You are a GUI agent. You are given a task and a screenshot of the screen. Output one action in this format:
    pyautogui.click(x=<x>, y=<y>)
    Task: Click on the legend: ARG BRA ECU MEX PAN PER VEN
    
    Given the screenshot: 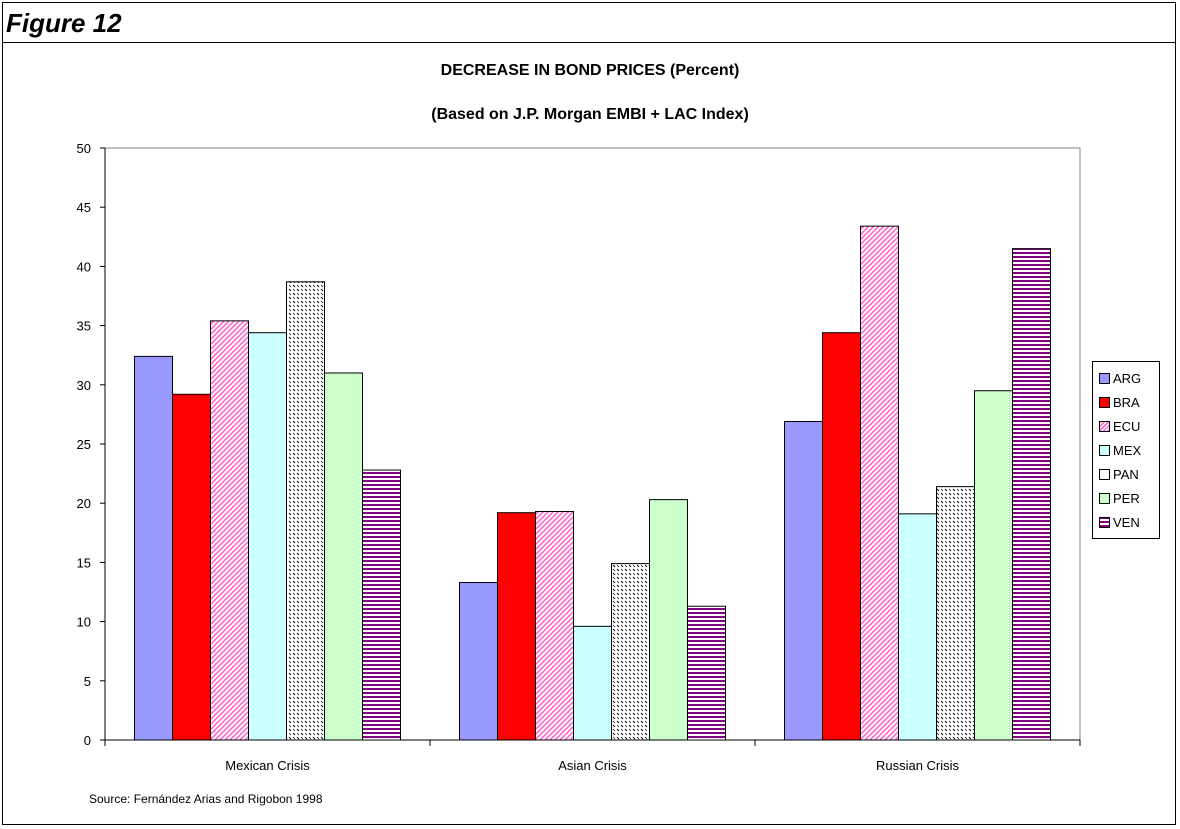 What is the action you would take?
    pyautogui.click(x=1126, y=450)
    